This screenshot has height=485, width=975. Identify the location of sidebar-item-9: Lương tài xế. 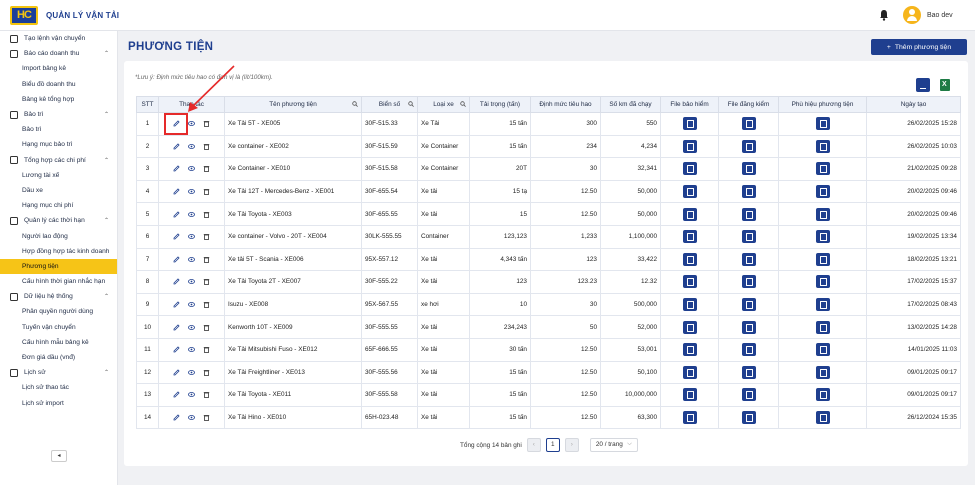
(58, 175).